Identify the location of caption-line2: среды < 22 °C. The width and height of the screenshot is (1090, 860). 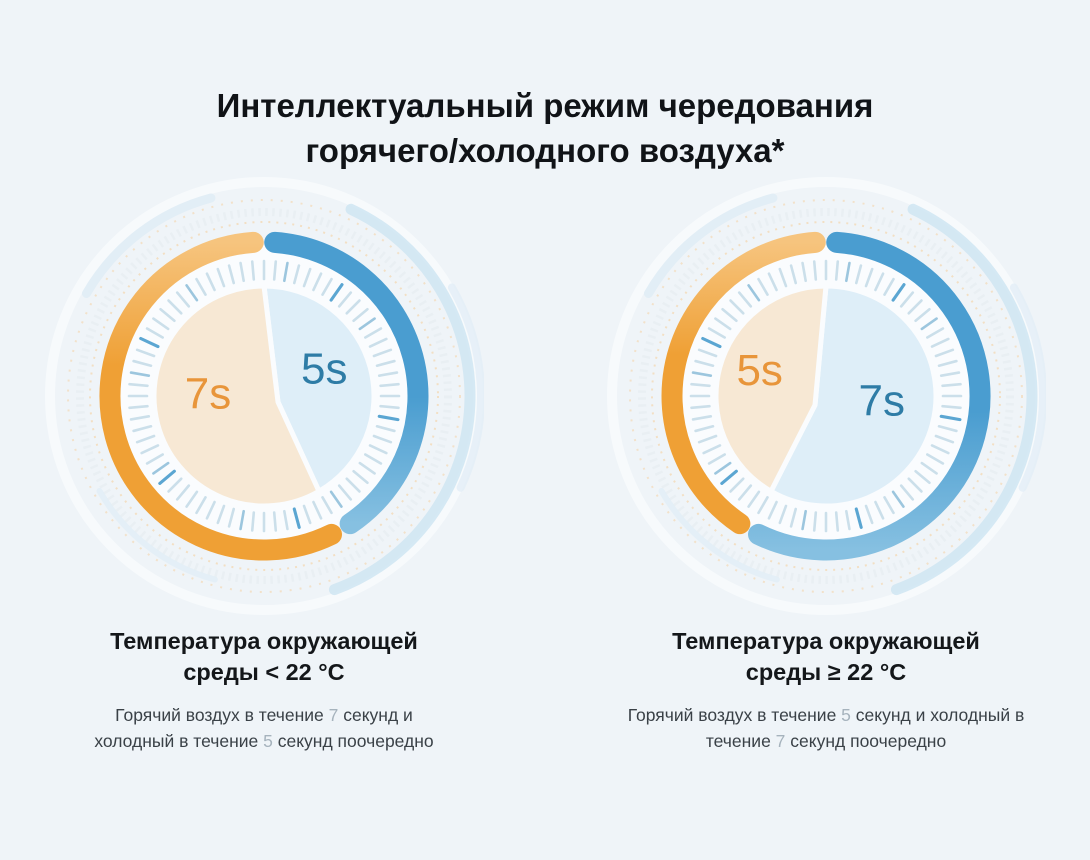
(264, 672).